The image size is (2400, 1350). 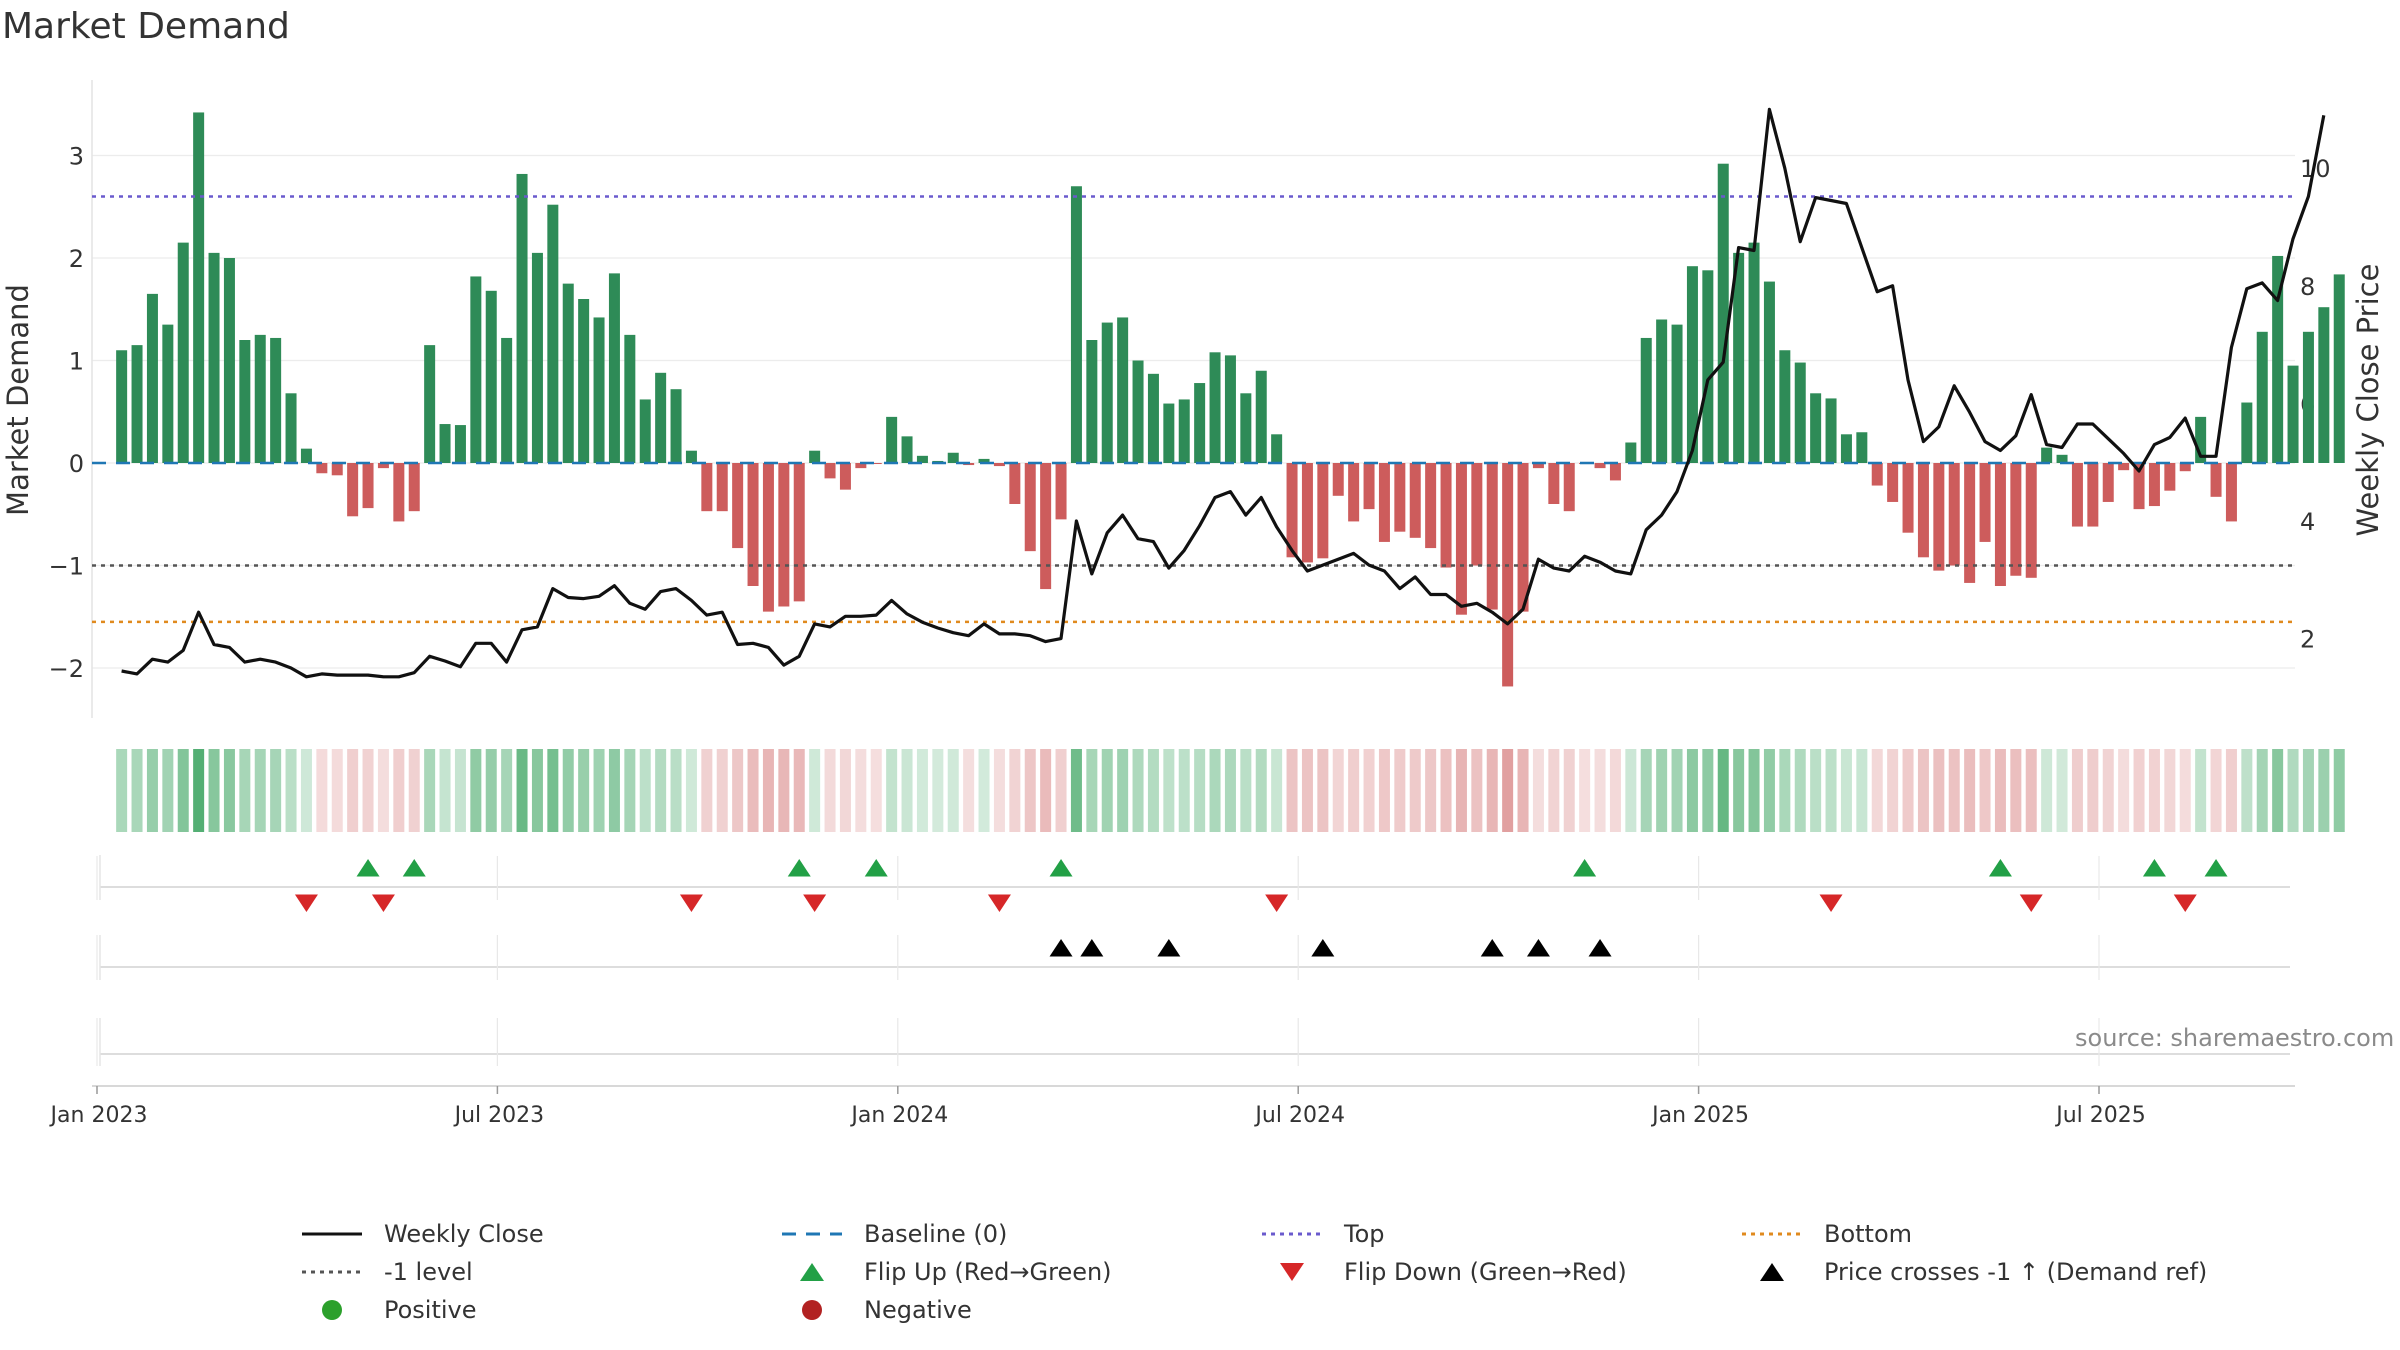 I want to click on dotted-line-gray-icon, so click(x=332, y=1272).